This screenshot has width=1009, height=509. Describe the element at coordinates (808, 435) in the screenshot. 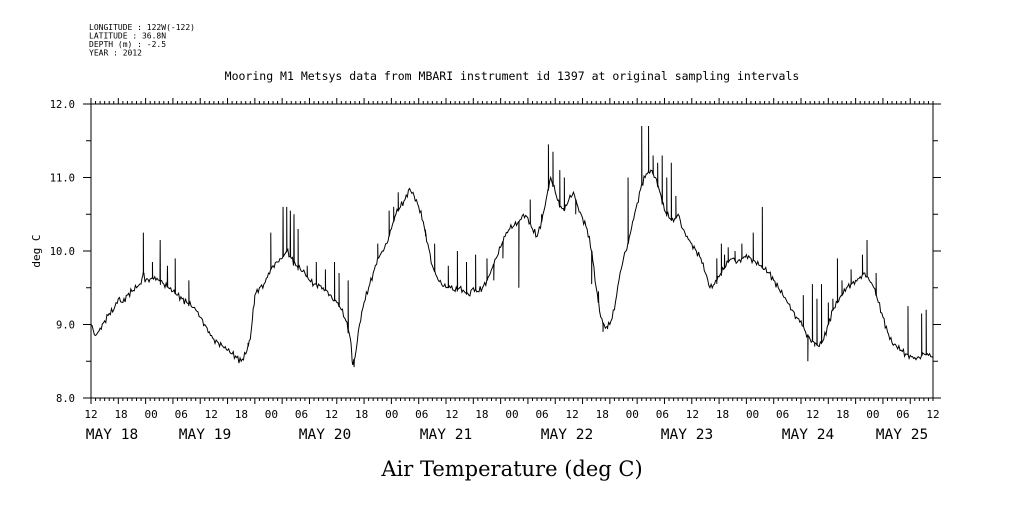

I see `x-day-label: MAY 24` at that location.